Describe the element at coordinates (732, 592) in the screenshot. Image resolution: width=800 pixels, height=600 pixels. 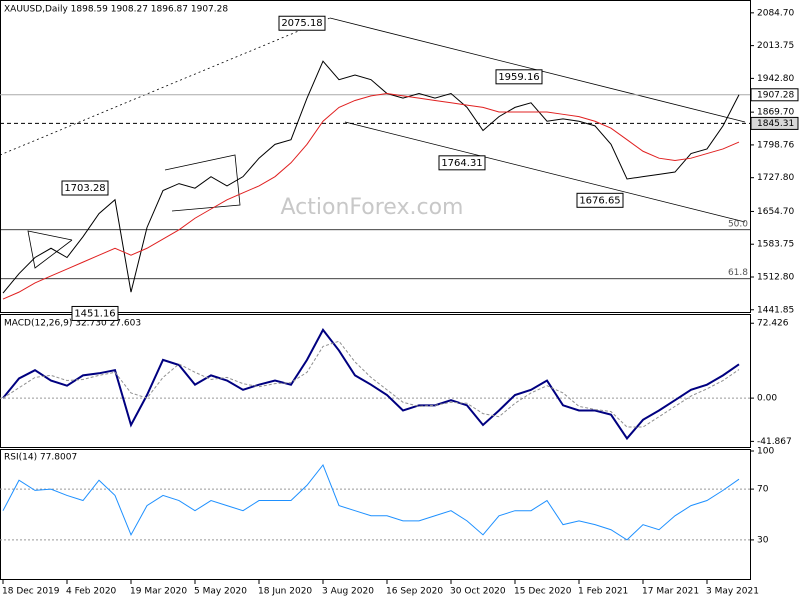
I see `x-tick-label: 3 May 2021` at that location.